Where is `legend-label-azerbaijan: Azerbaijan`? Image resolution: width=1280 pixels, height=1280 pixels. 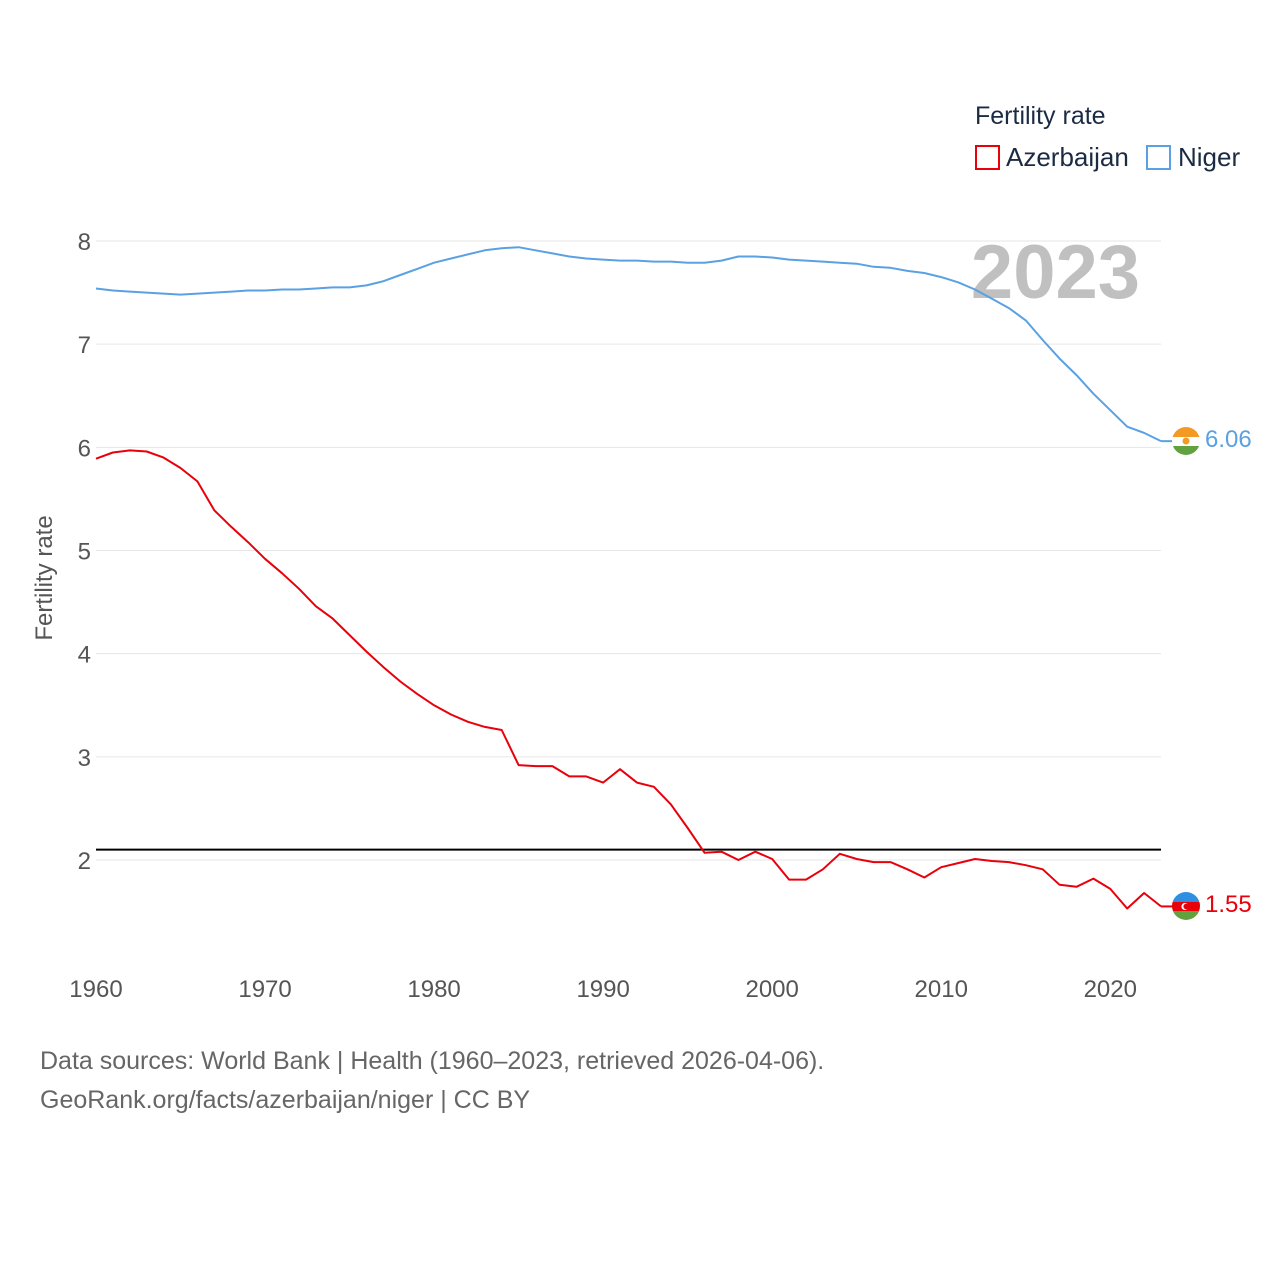
legend-label-azerbaijan: Azerbaijan is located at coordinates (1067, 157).